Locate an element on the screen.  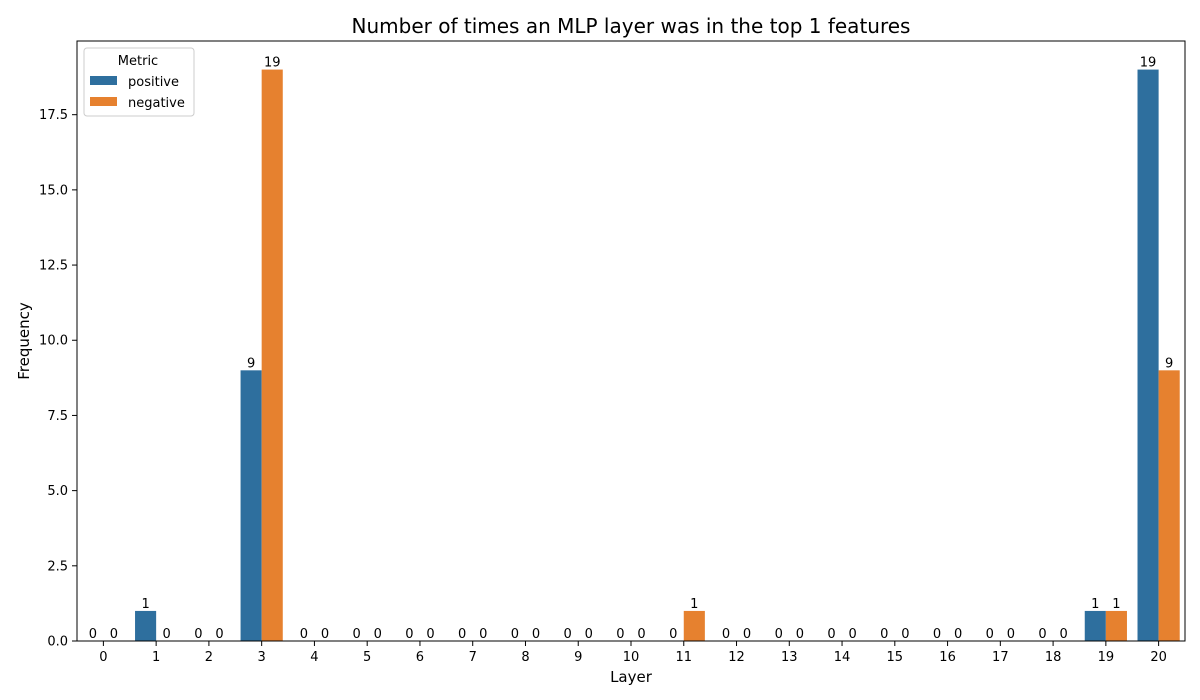
bar-label-positive-layer-18: 0 is located at coordinates (1042, 634).